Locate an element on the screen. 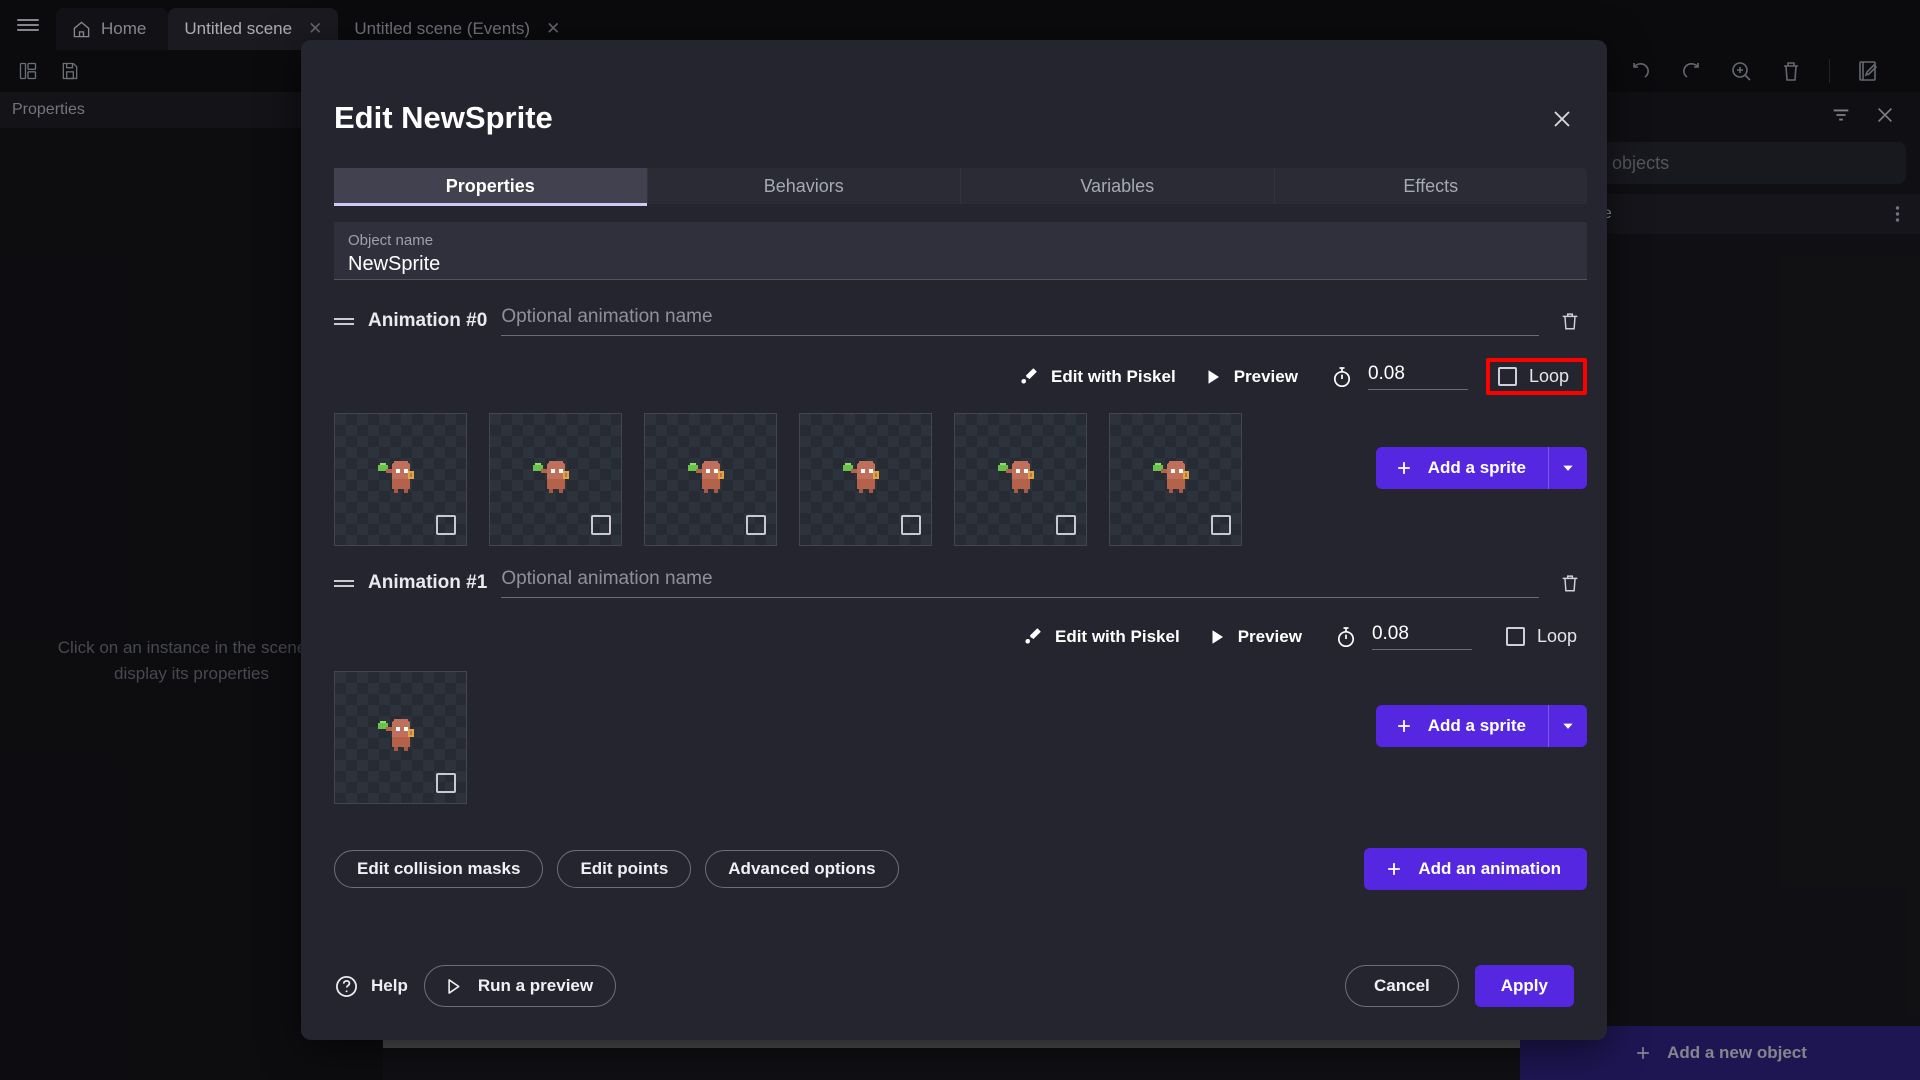 Image resolution: width=1920 pixels, height=1080 pixels. help-button: Help is located at coordinates (371, 986).